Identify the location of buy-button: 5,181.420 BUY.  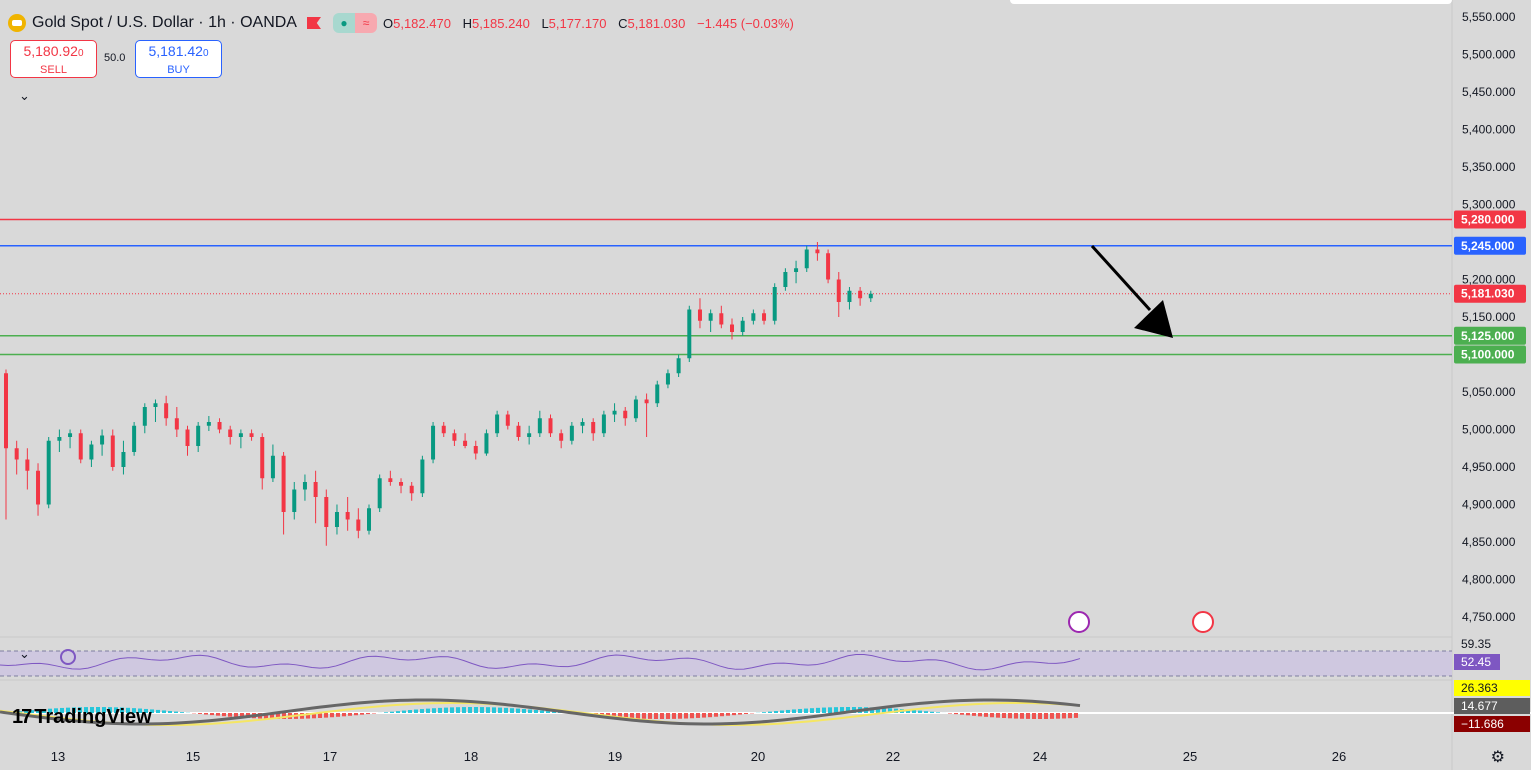
(178, 59).